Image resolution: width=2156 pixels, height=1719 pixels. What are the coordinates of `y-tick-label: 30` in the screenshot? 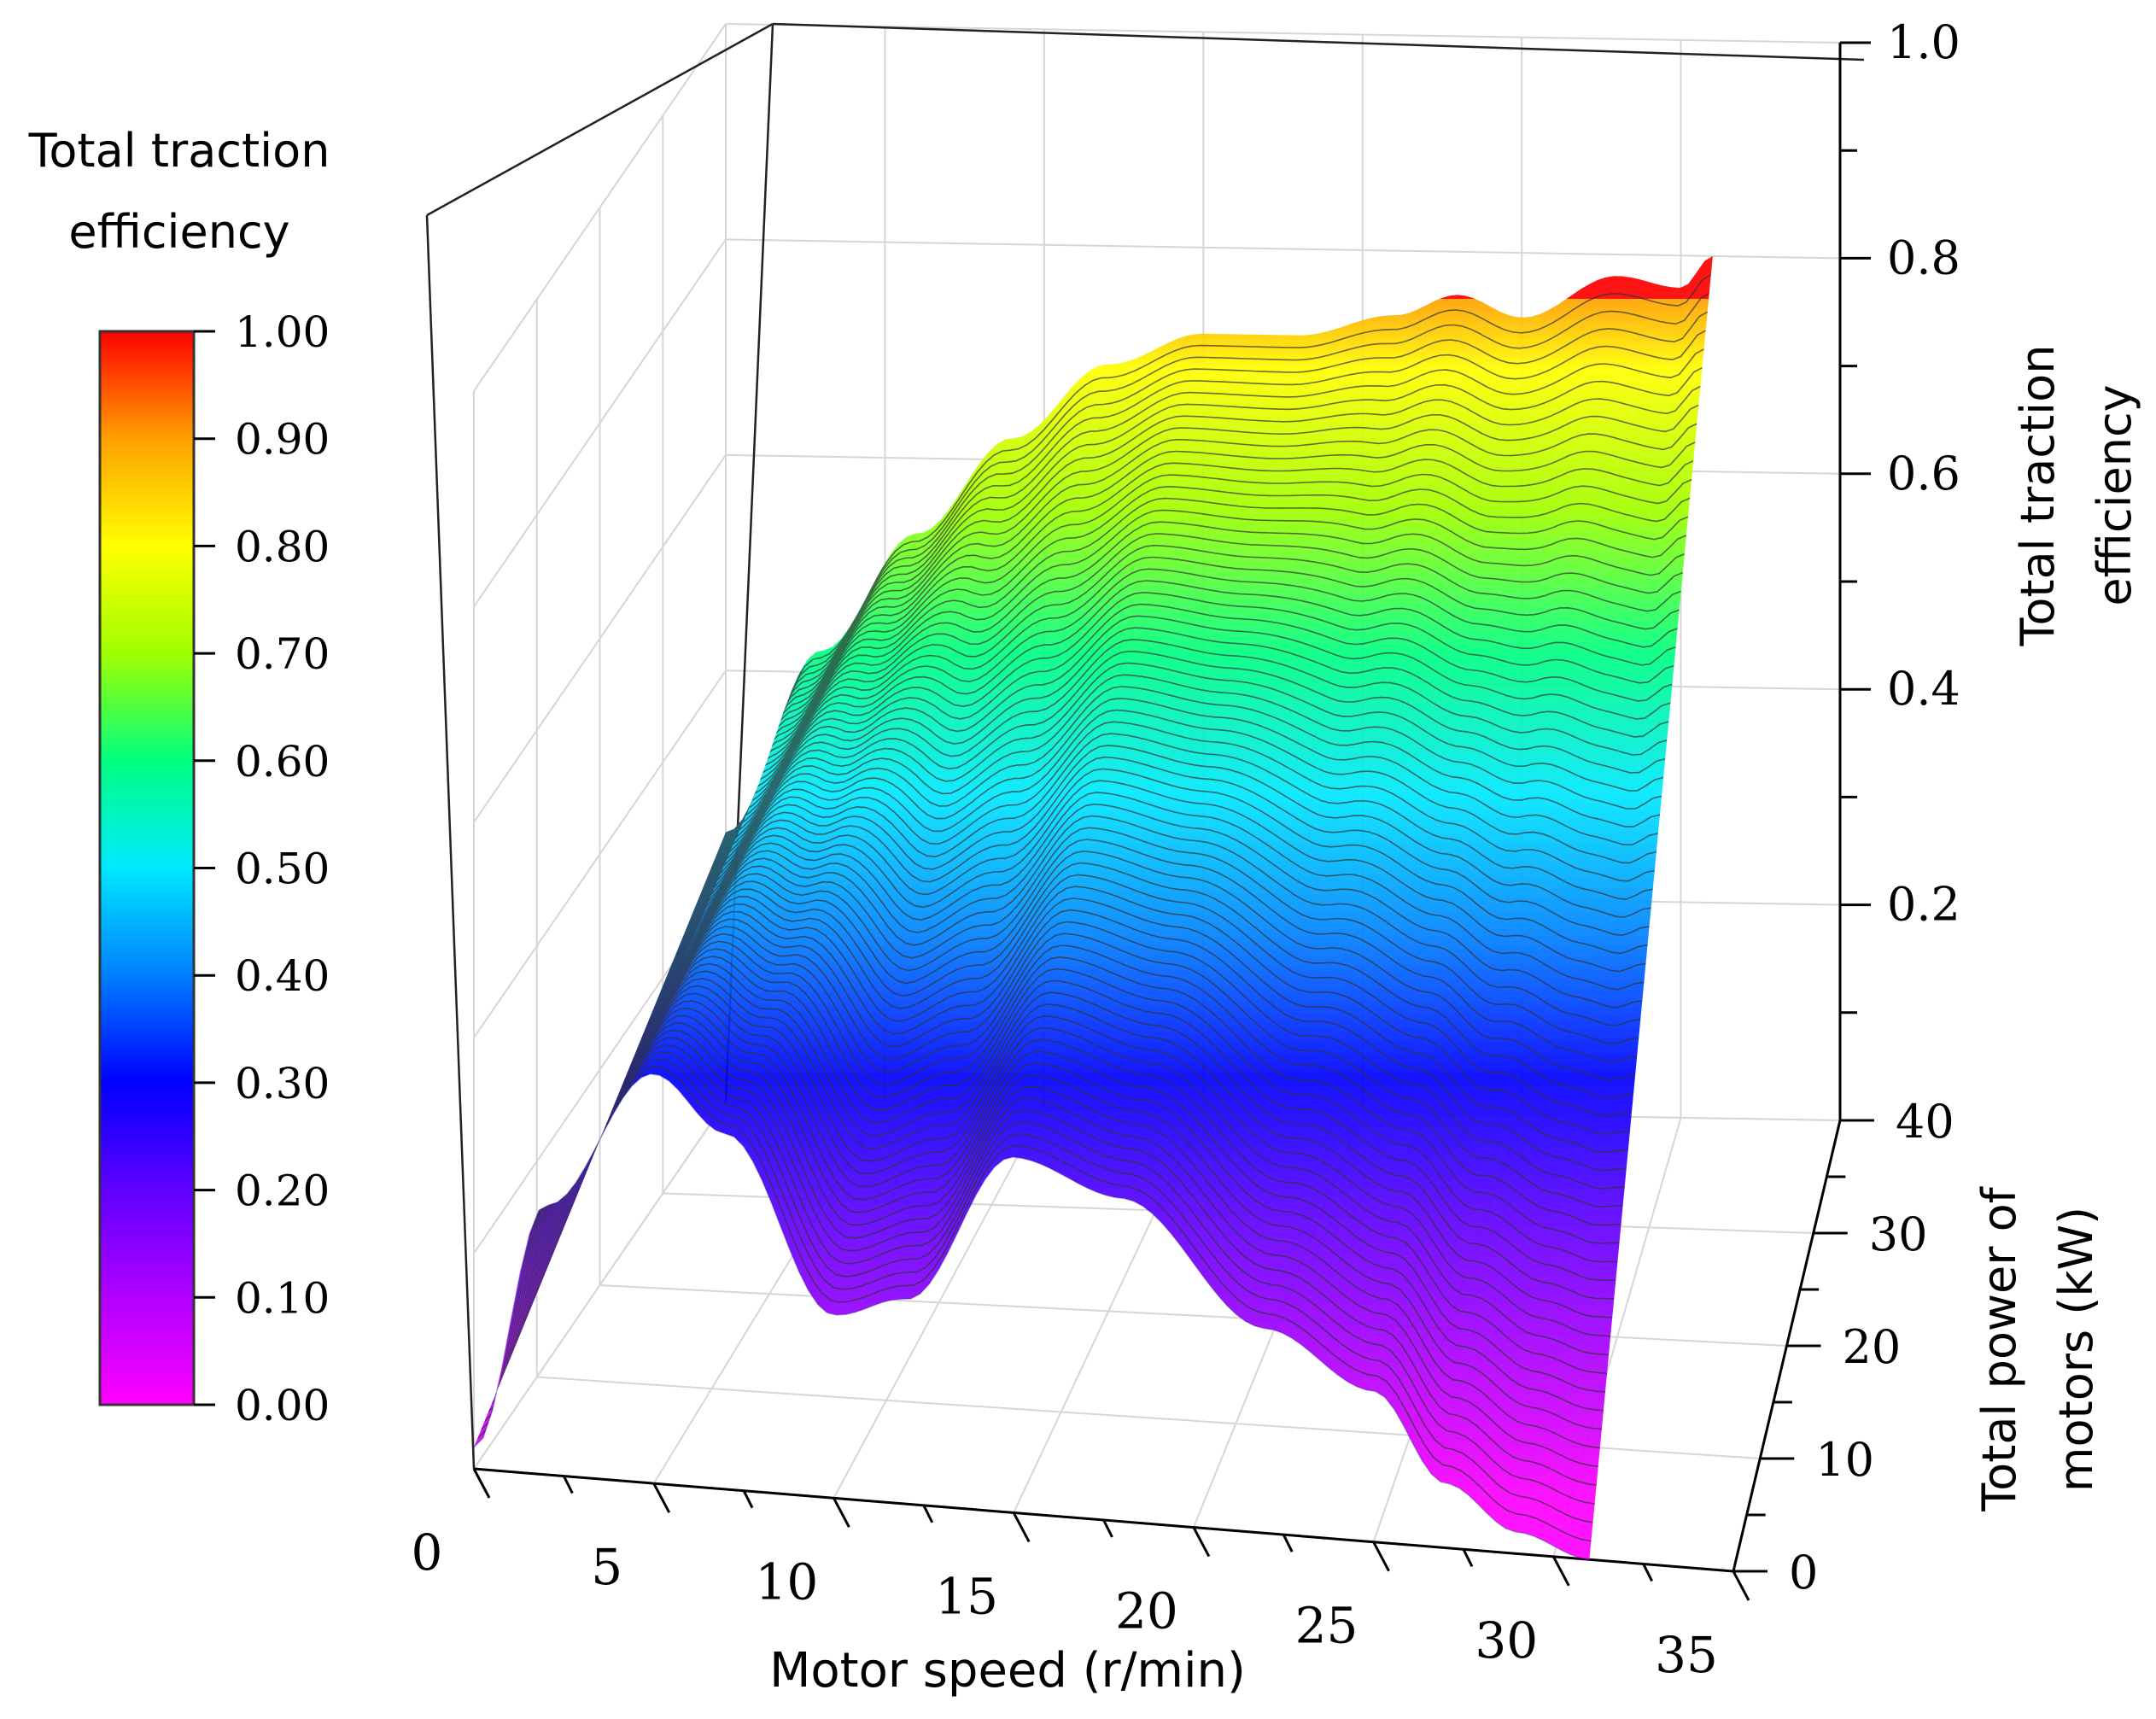 It's located at (1898, 1234).